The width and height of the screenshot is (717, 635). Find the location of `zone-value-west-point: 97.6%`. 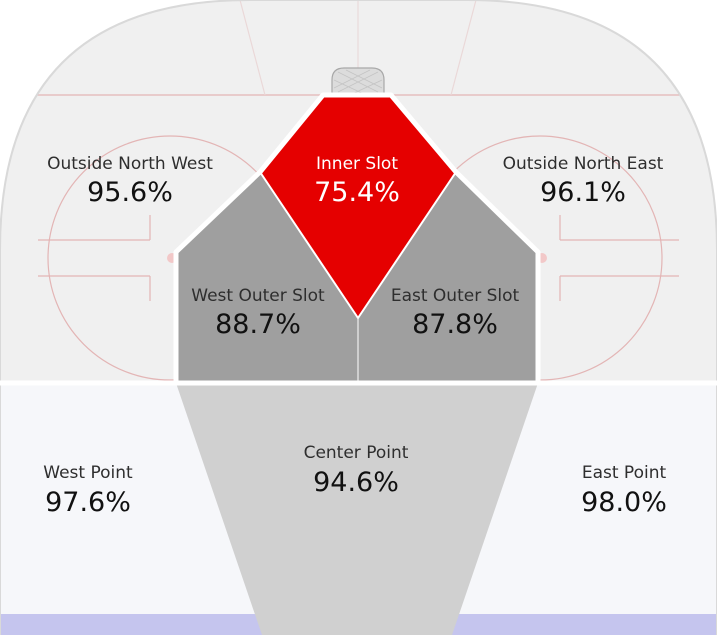

zone-value-west-point: 97.6% is located at coordinates (88, 502).